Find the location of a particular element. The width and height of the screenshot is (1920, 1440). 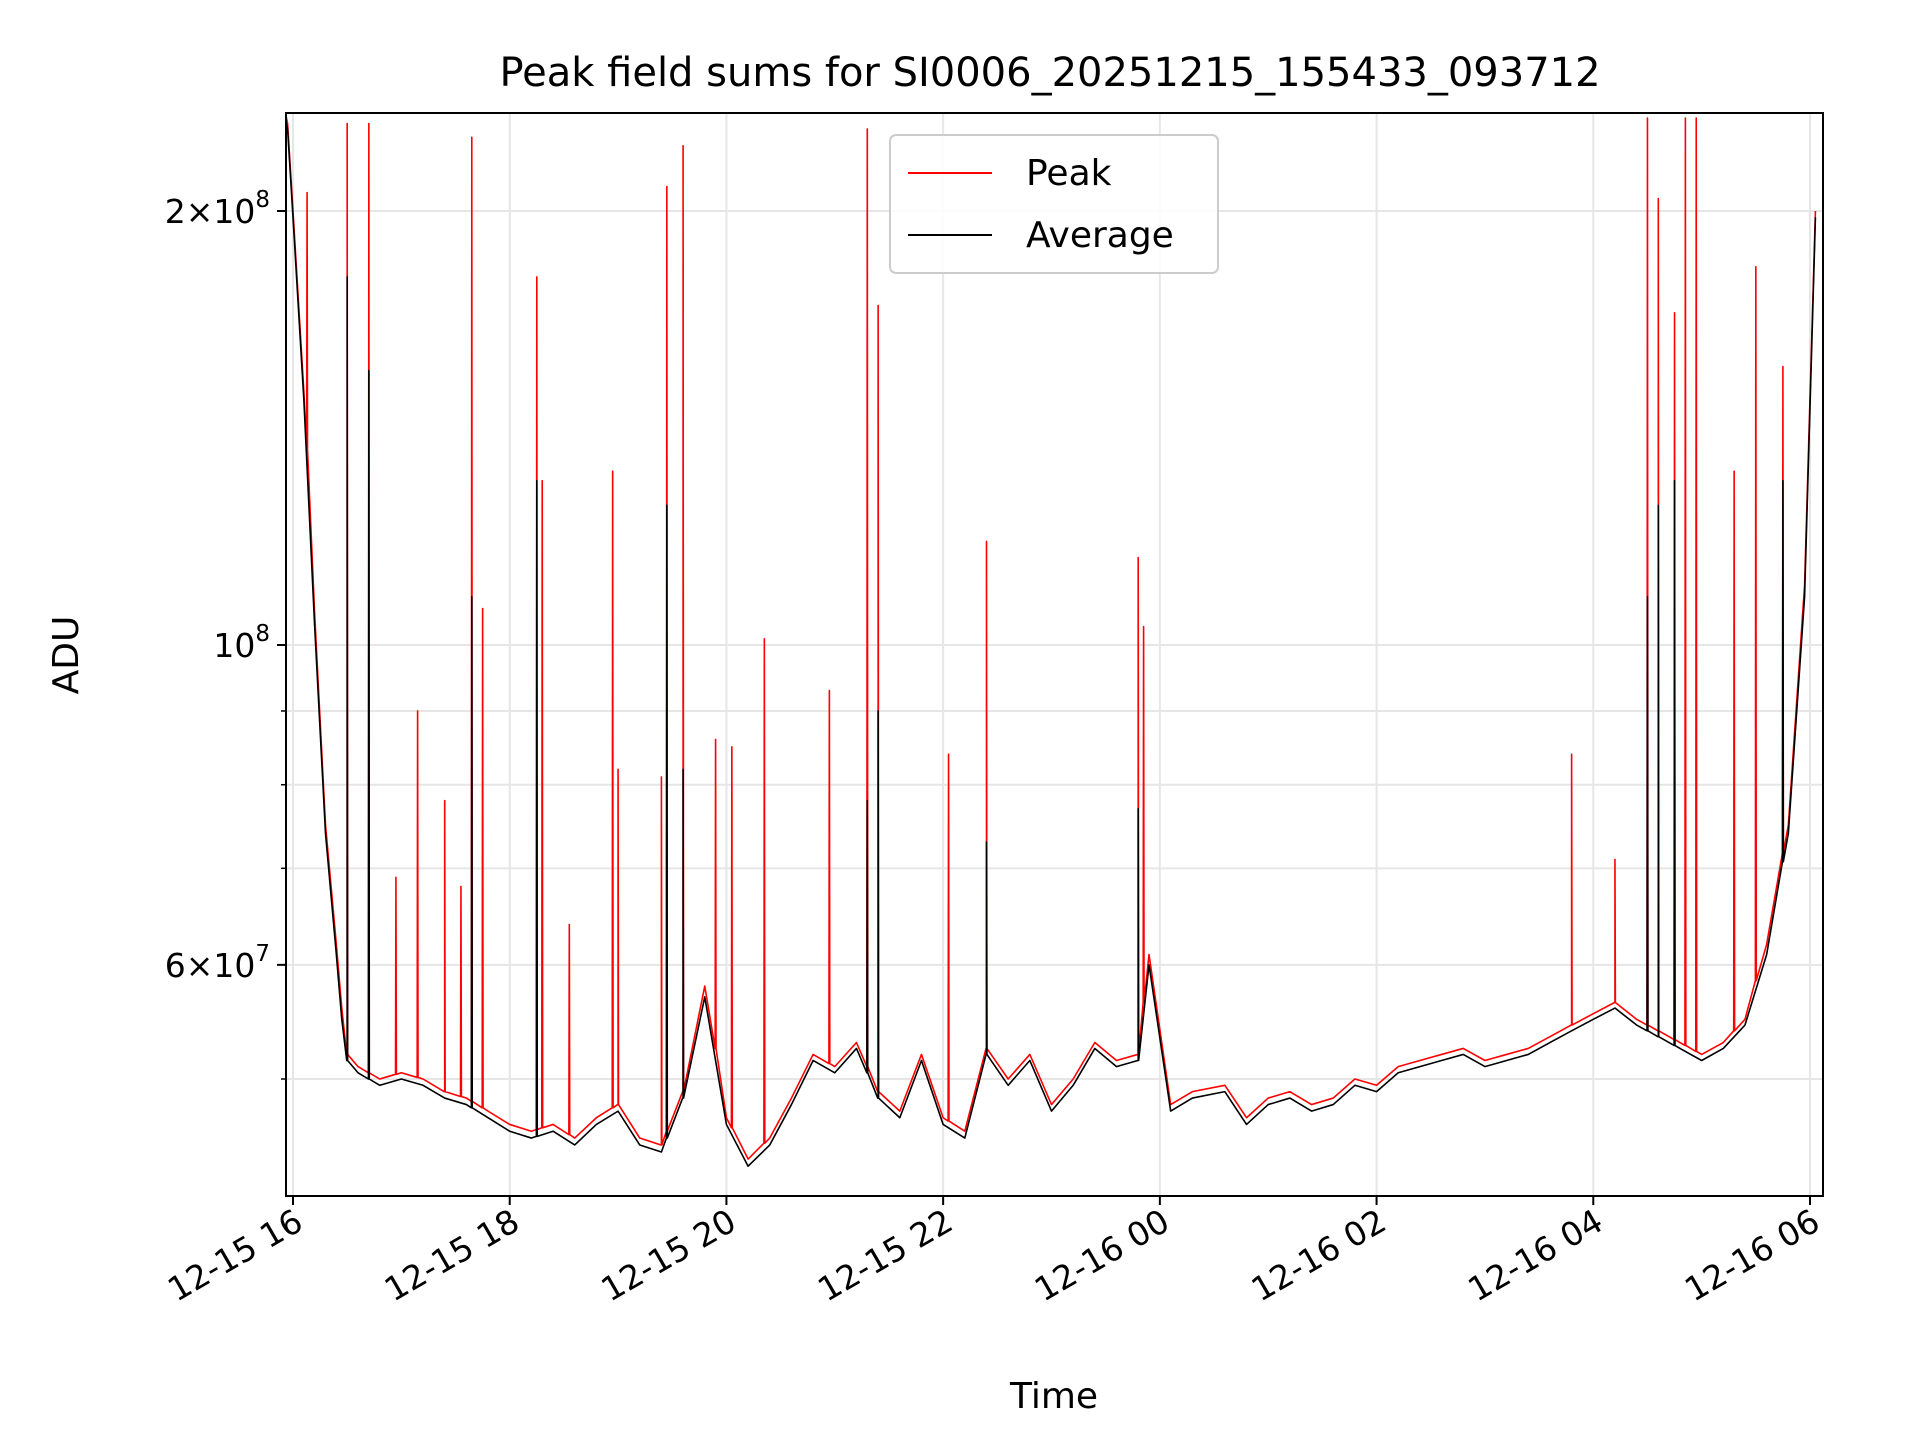

legend: Peak Average is located at coordinates (1054, 204).